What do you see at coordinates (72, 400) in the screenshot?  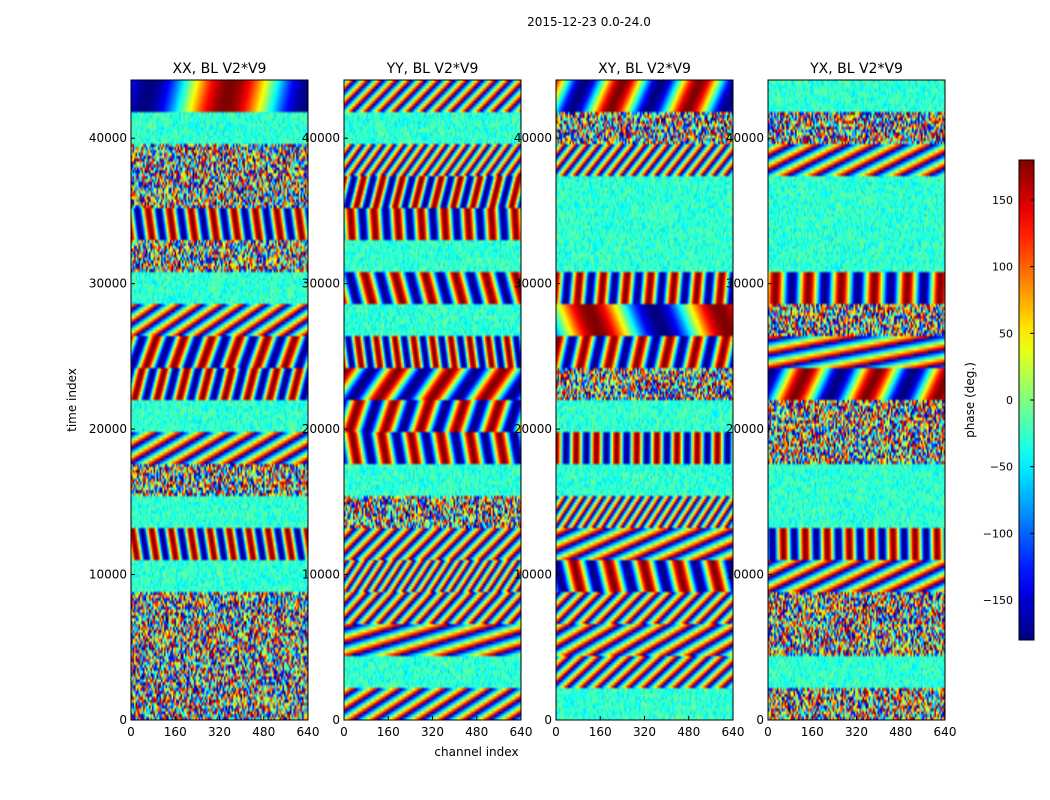 I see `y-axis-label: time index` at bounding box center [72, 400].